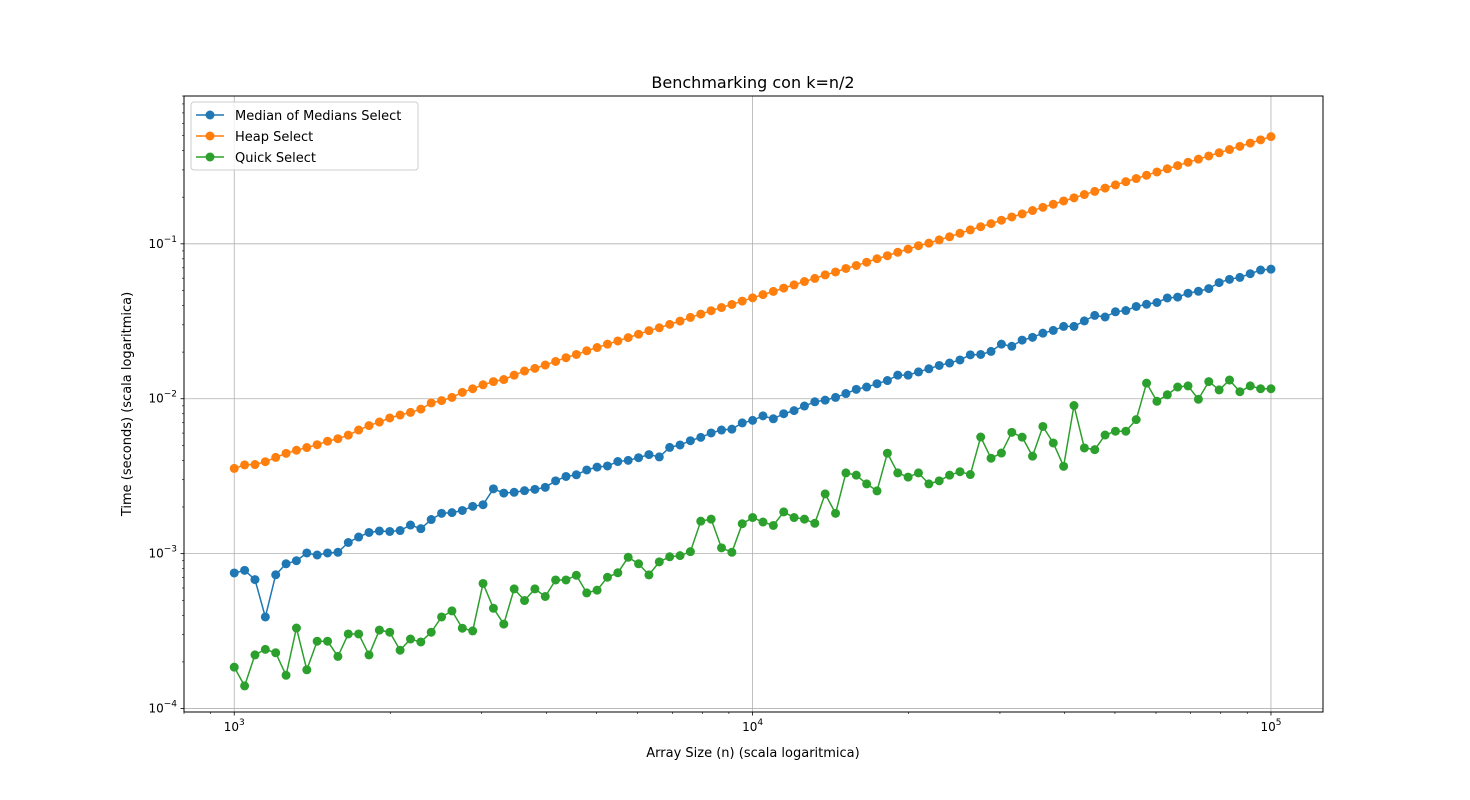  What do you see at coordinates (304, 136) in the screenshot?
I see `legend-box` at bounding box center [304, 136].